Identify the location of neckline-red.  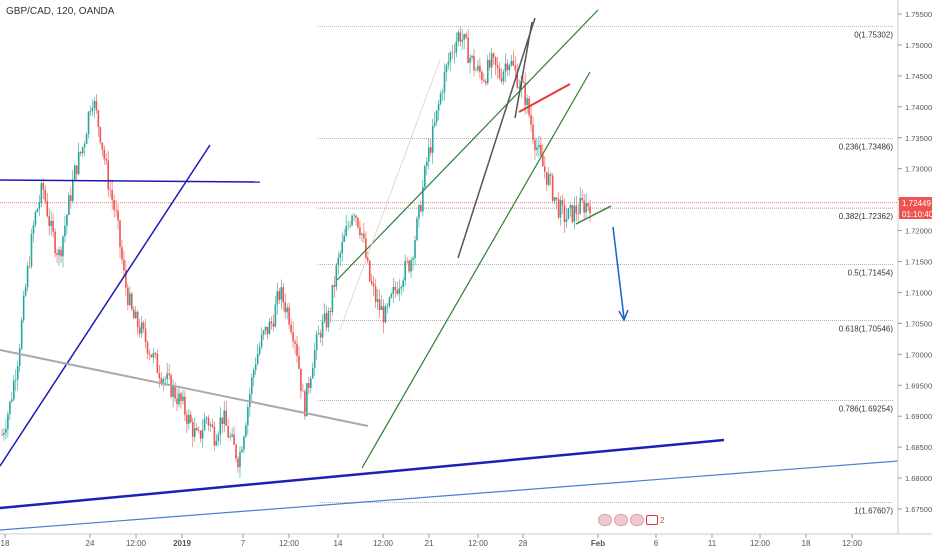
(544, 98).